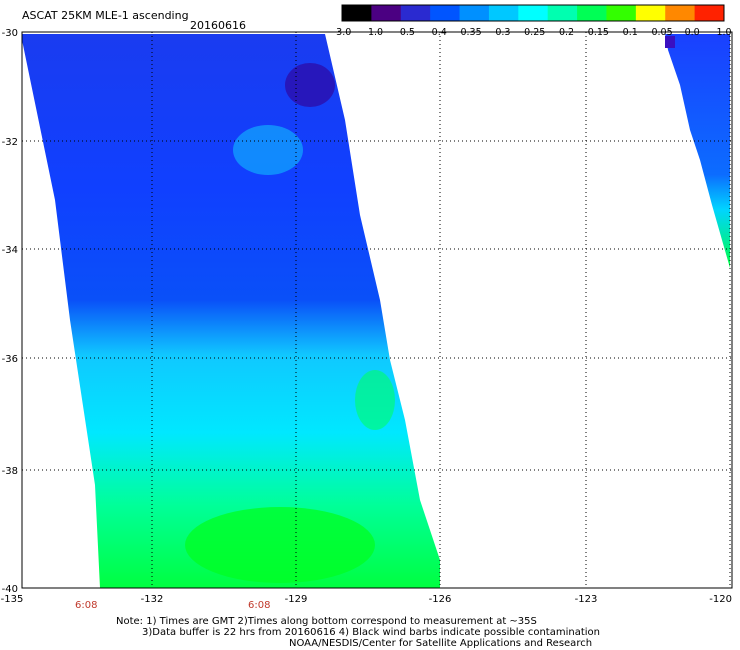 This screenshot has width=740, height=650. What do you see at coordinates (152, 599) in the screenshot?
I see `lon-label: -132` at bounding box center [152, 599].